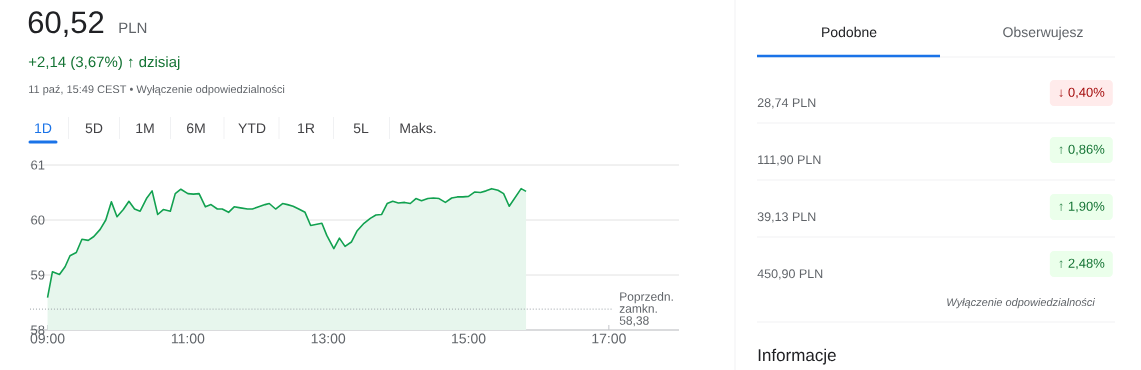  I want to click on x-tick-label: 11:00, so click(188, 338).